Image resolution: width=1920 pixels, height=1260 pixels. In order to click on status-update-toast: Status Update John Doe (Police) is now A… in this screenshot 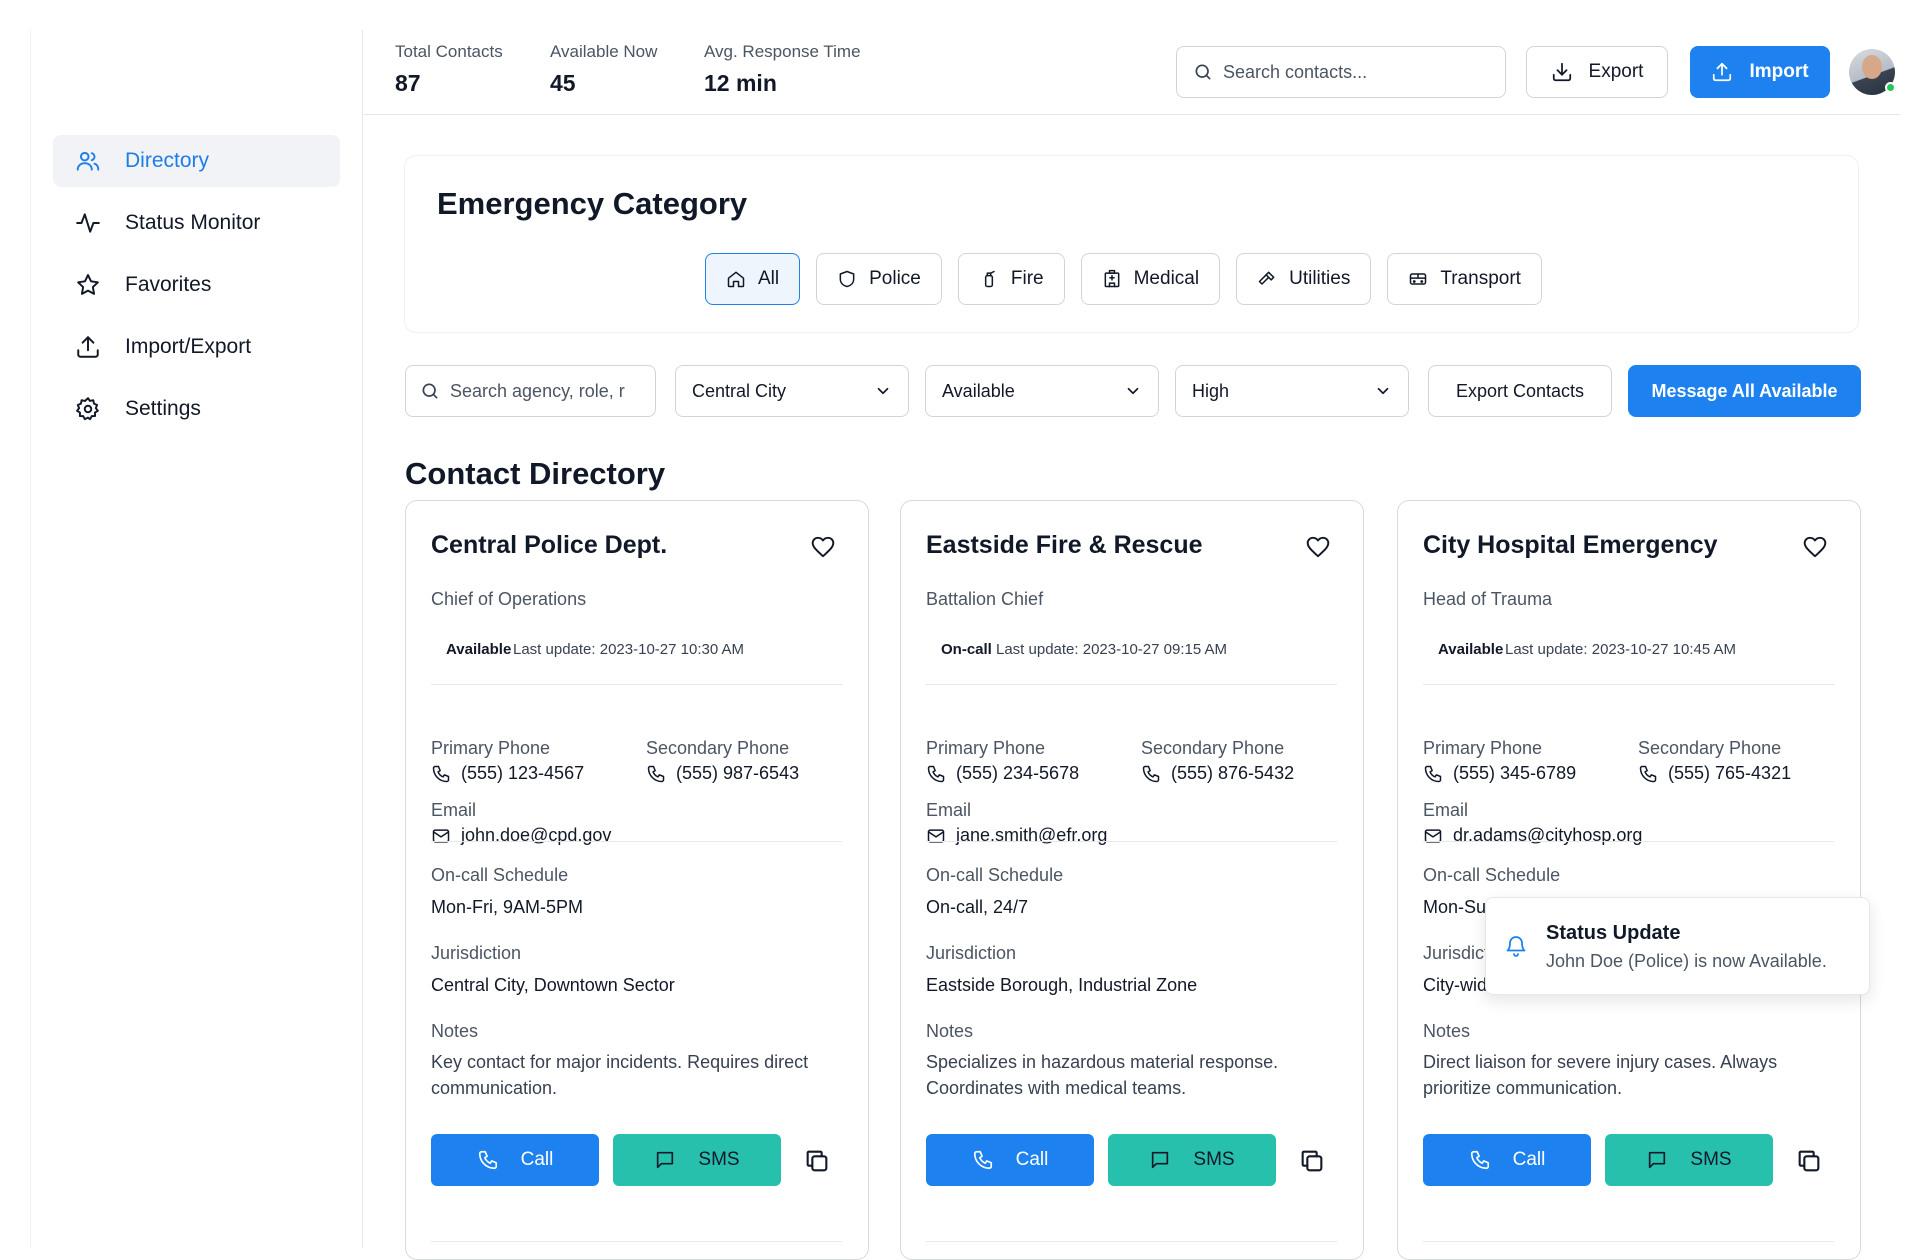, I will do `click(1677, 946)`.